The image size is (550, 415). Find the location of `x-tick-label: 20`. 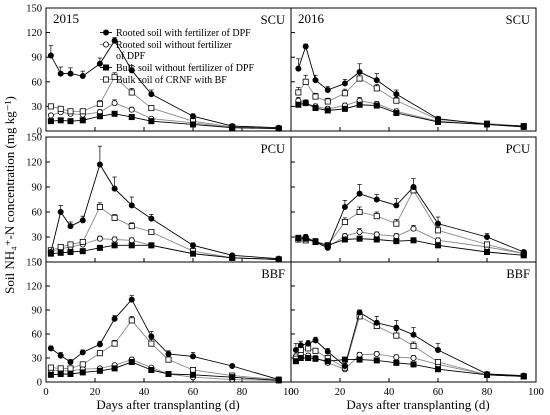

x-tick-label: 20 is located at coordinates (95, 392).